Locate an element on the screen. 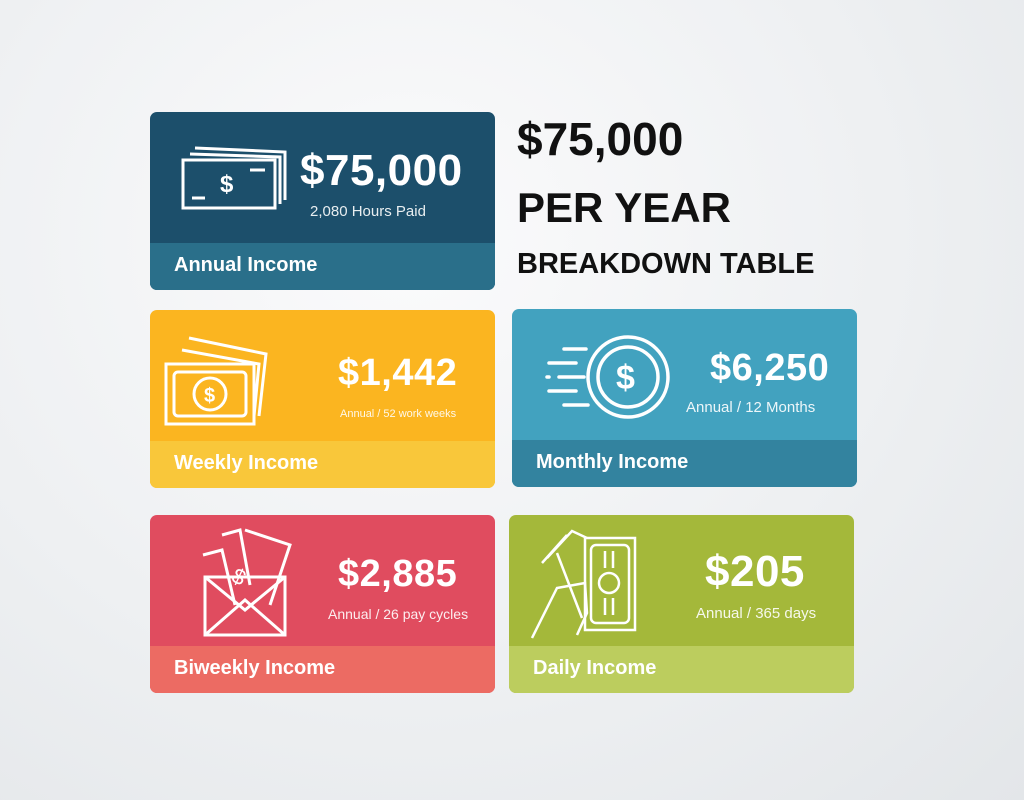 This screenshot has width=1024, height=800. fast-coin-icon: $ is located at coordinates (607, 377).